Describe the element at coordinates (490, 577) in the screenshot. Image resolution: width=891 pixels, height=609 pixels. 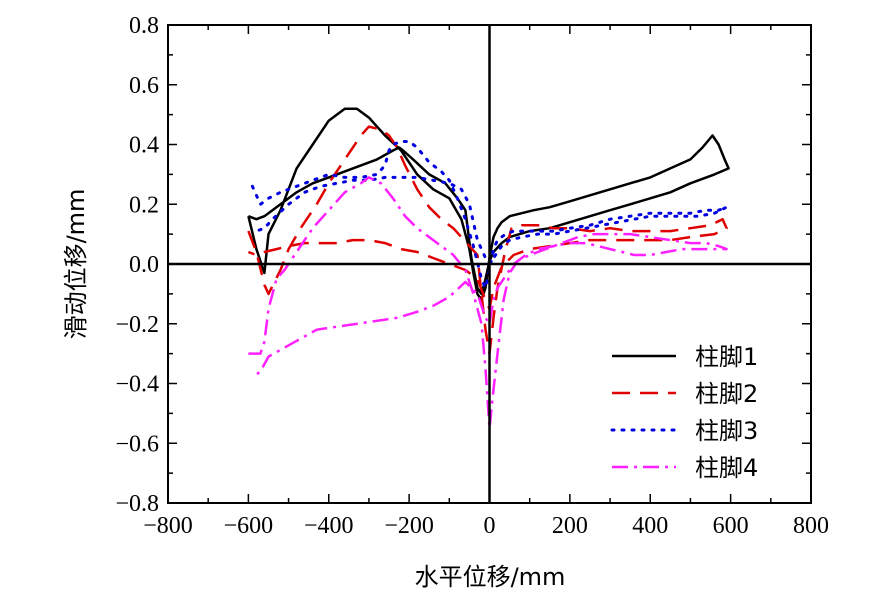
I see `x-axis-title: 水平位移/mm` at that location.